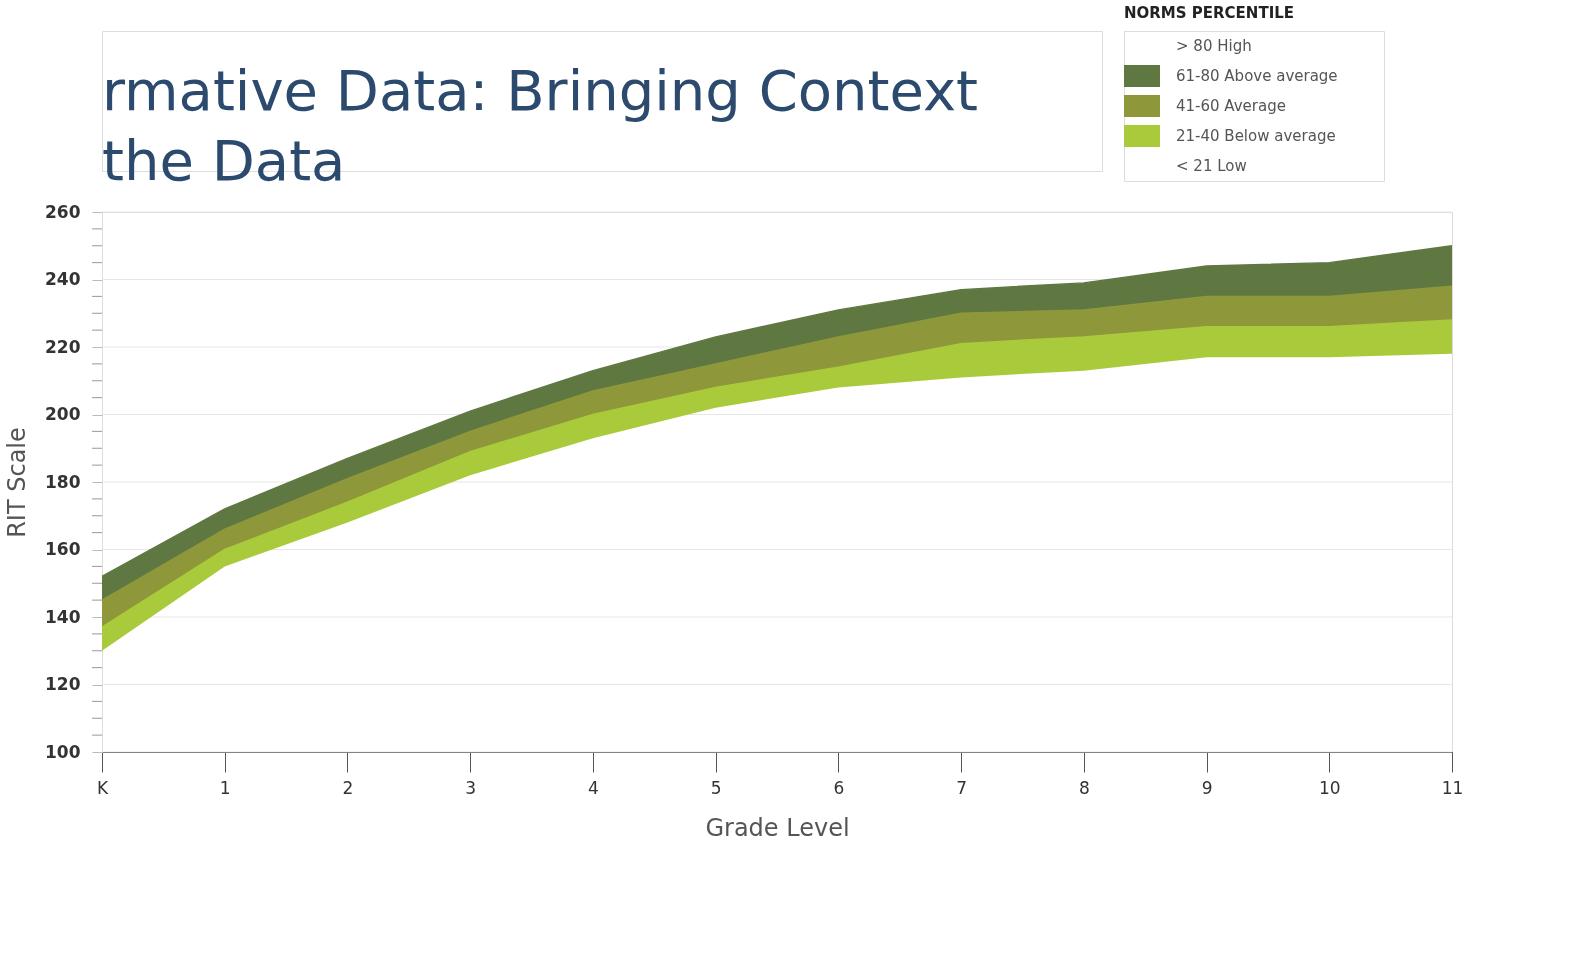 The image size is (1581, 958). I want to click on x-tick-label: 3, so click(471, 787).